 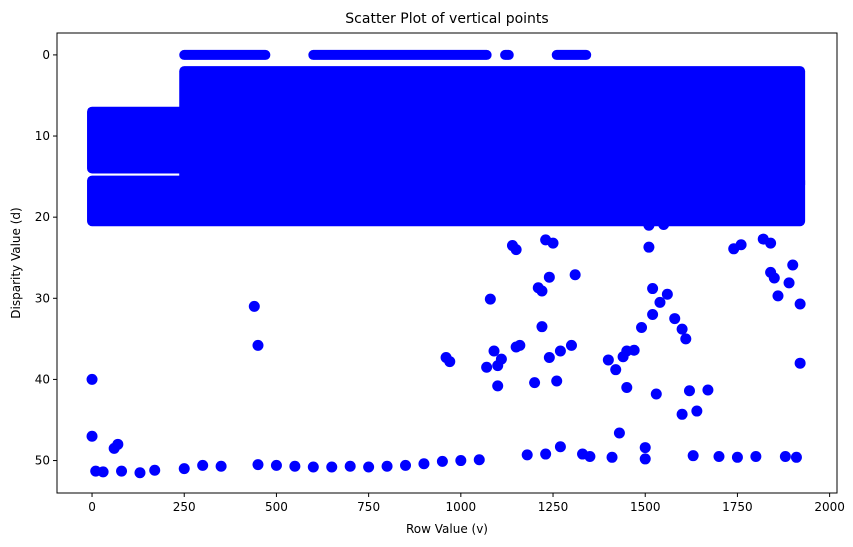 I want to click on y-tick-label: 50, so click(x=42, y=461).